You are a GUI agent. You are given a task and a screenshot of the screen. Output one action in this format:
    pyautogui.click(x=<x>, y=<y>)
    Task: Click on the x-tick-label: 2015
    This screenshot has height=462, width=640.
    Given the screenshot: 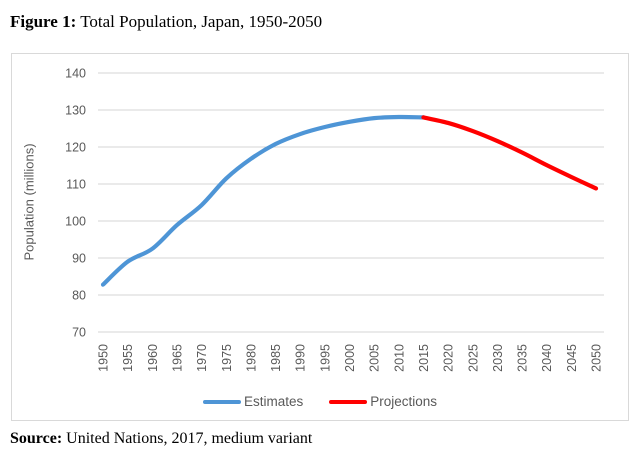 What is the action you would take?
    pyautogui.click(x=424, y=358)
    